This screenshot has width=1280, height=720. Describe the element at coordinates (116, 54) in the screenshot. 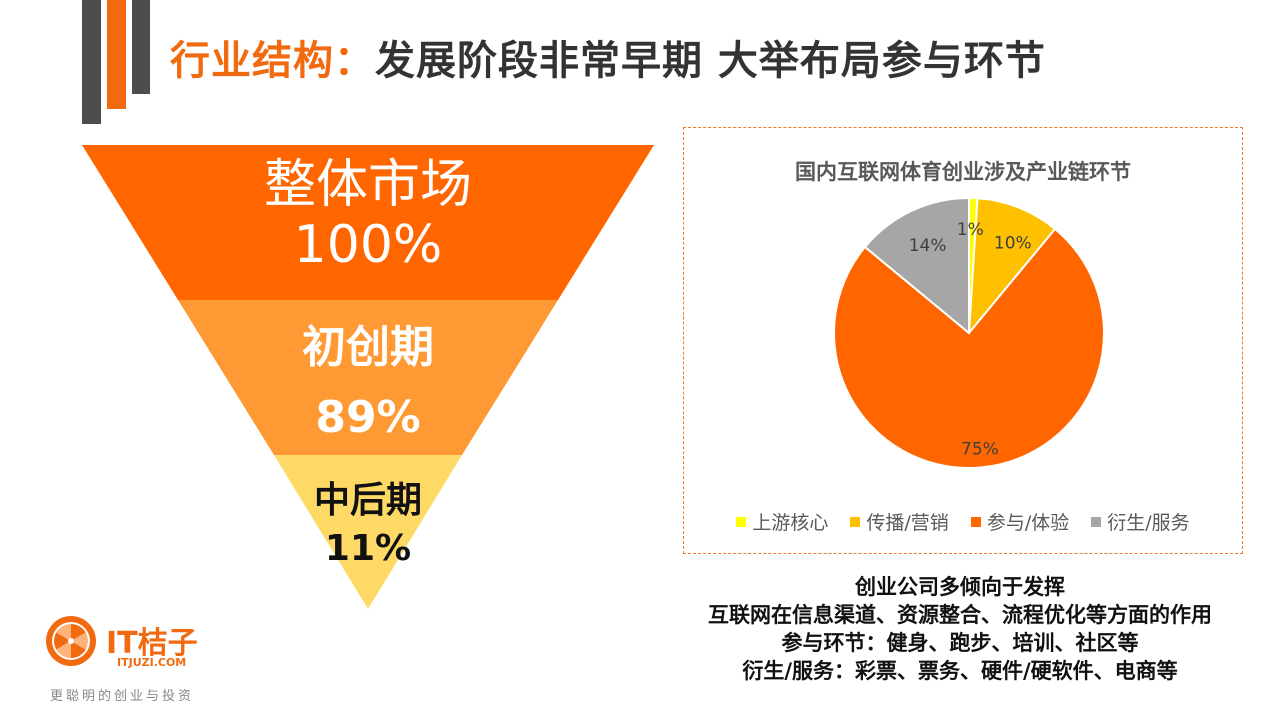

I see `decorative-bar-orange` at that location.